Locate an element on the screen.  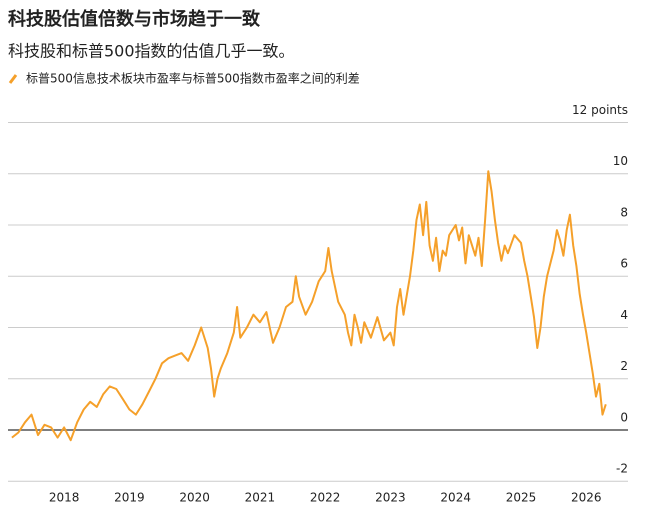
x-tick-label: 2018 is located at coordinates (64, 498).